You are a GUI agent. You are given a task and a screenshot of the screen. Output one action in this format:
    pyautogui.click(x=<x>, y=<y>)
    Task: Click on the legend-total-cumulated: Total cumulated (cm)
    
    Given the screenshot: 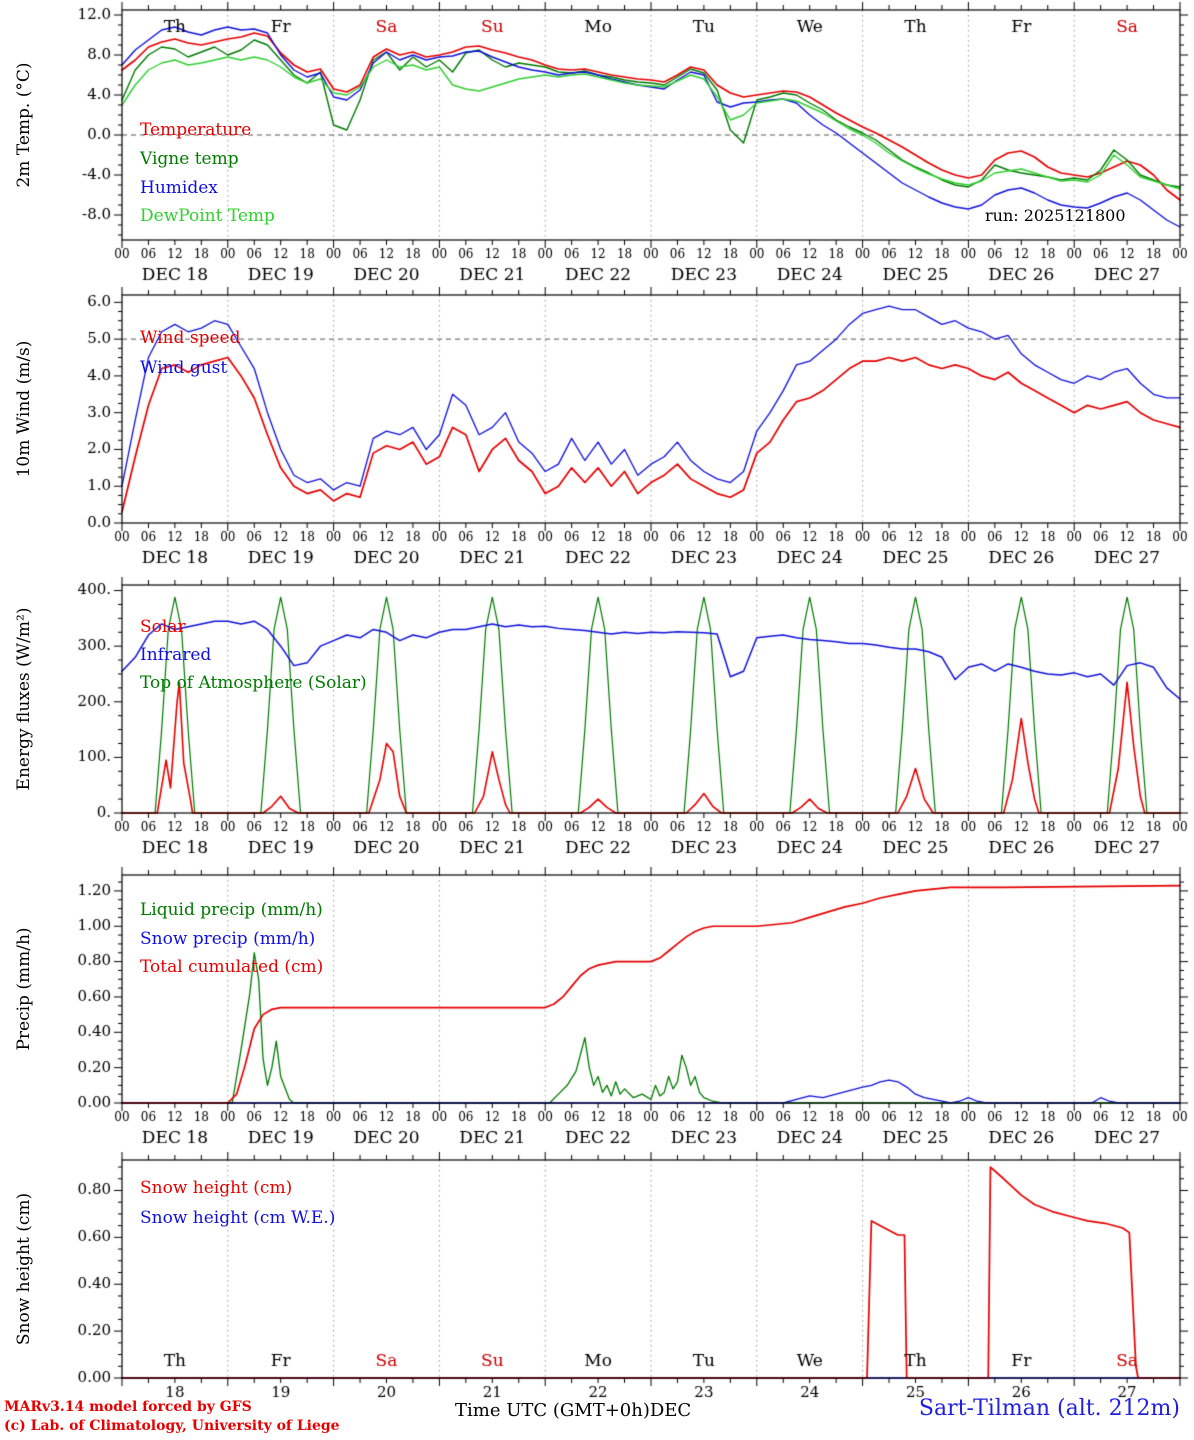 What is the action you would take?
    pyautogui.click(x=232, y=967)
    